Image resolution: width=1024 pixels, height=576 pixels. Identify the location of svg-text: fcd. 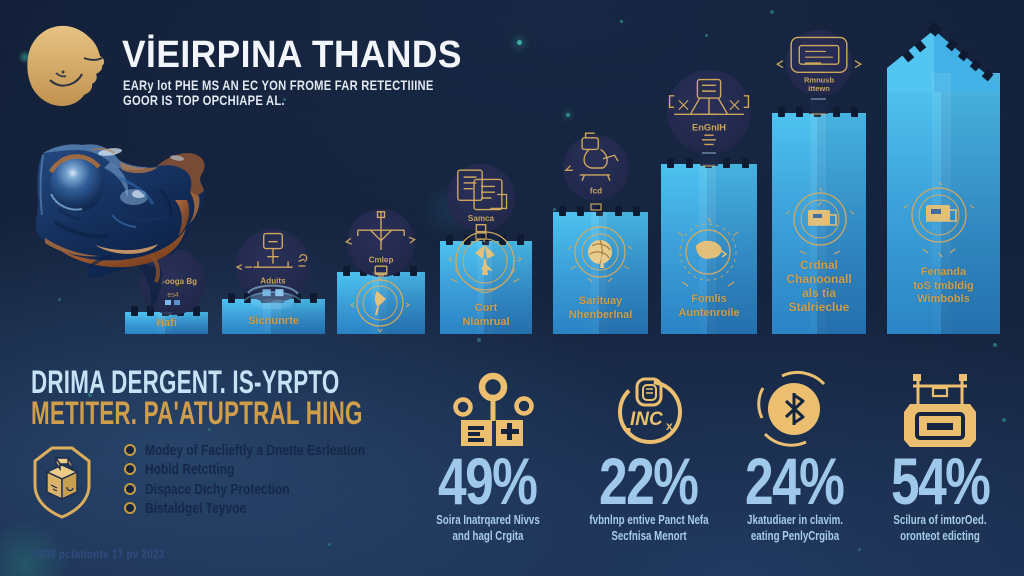
(596, 191).